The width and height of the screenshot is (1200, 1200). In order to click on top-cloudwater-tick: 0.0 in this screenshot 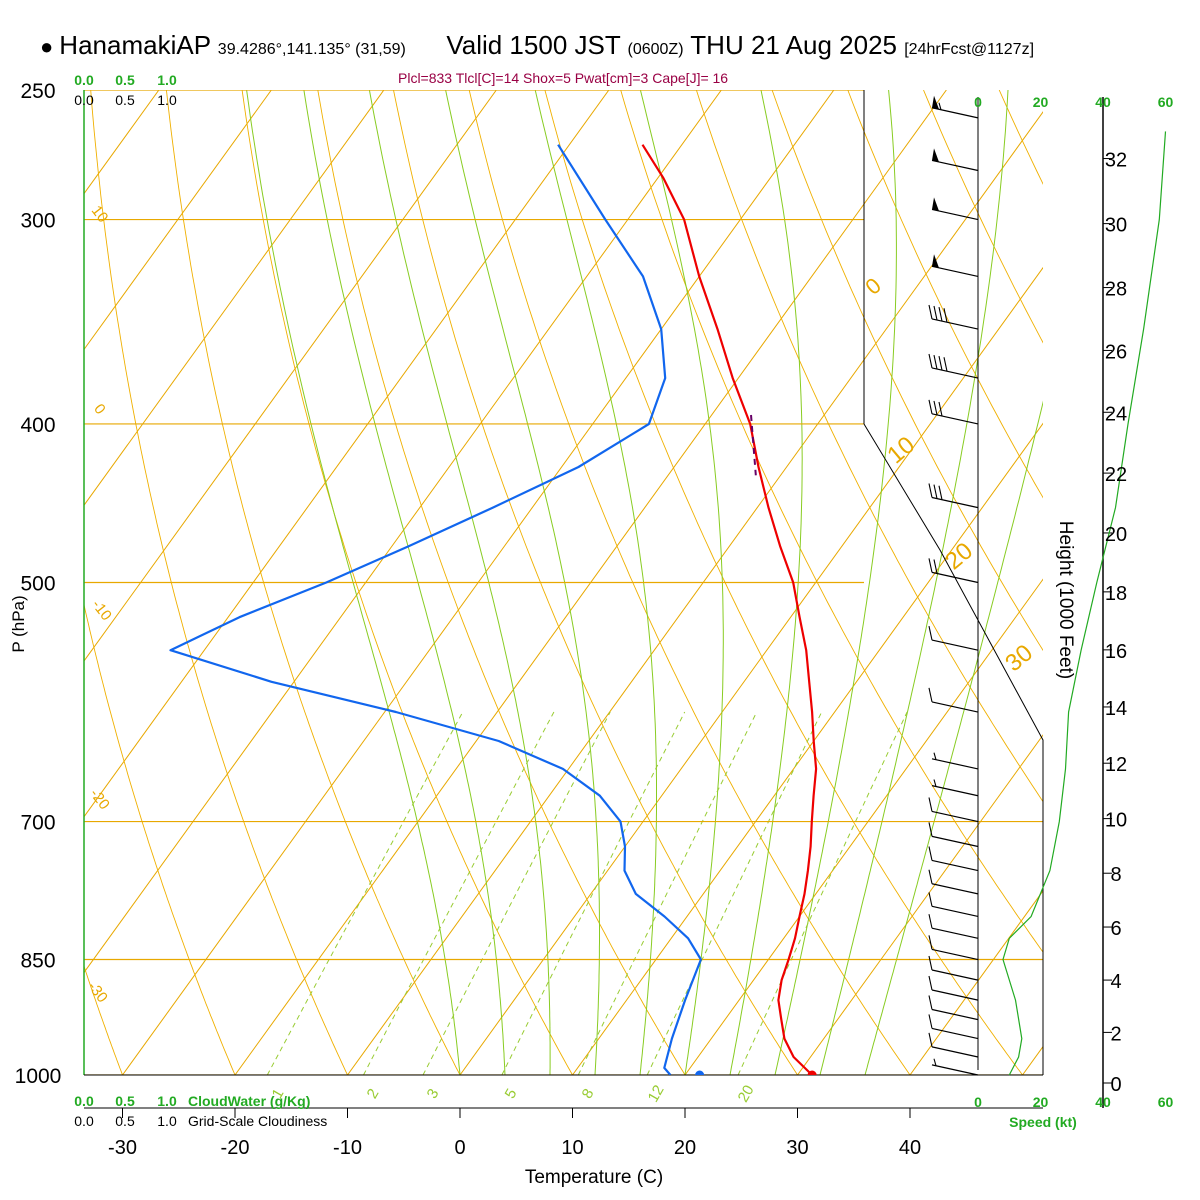, I will do `click(84, 80)`.